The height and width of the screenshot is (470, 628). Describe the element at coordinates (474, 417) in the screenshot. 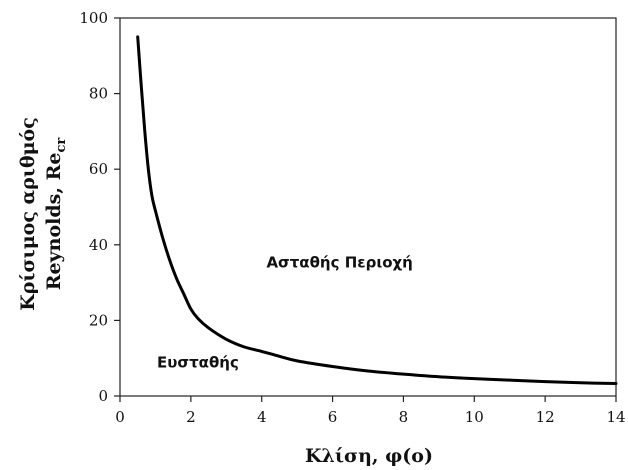

I see `x-tick-label: 10` at that location.